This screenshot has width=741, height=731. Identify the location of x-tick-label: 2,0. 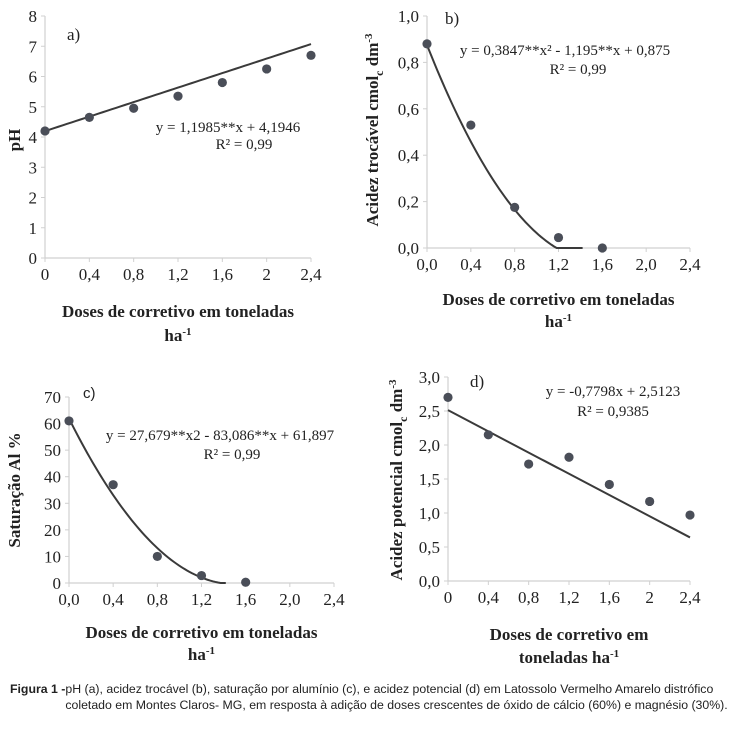
(289, 599).